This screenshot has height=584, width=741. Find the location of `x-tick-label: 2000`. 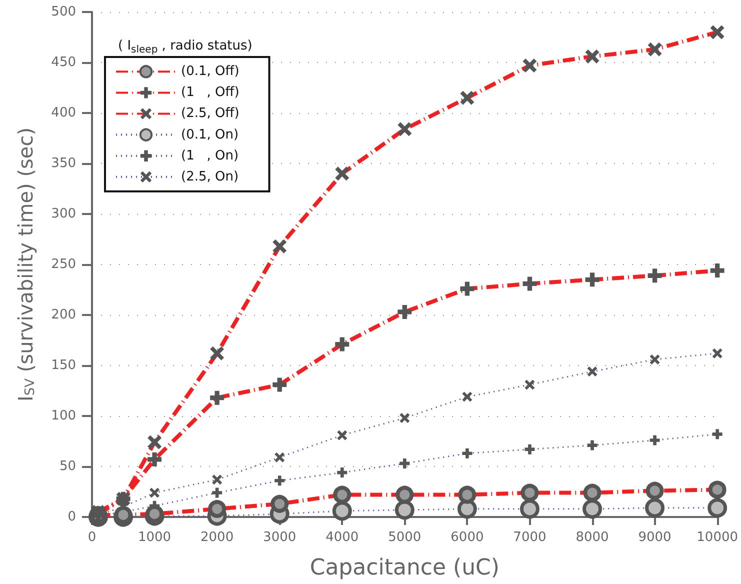

x-tick-label: 2000 is located at coordinates (217, 537).